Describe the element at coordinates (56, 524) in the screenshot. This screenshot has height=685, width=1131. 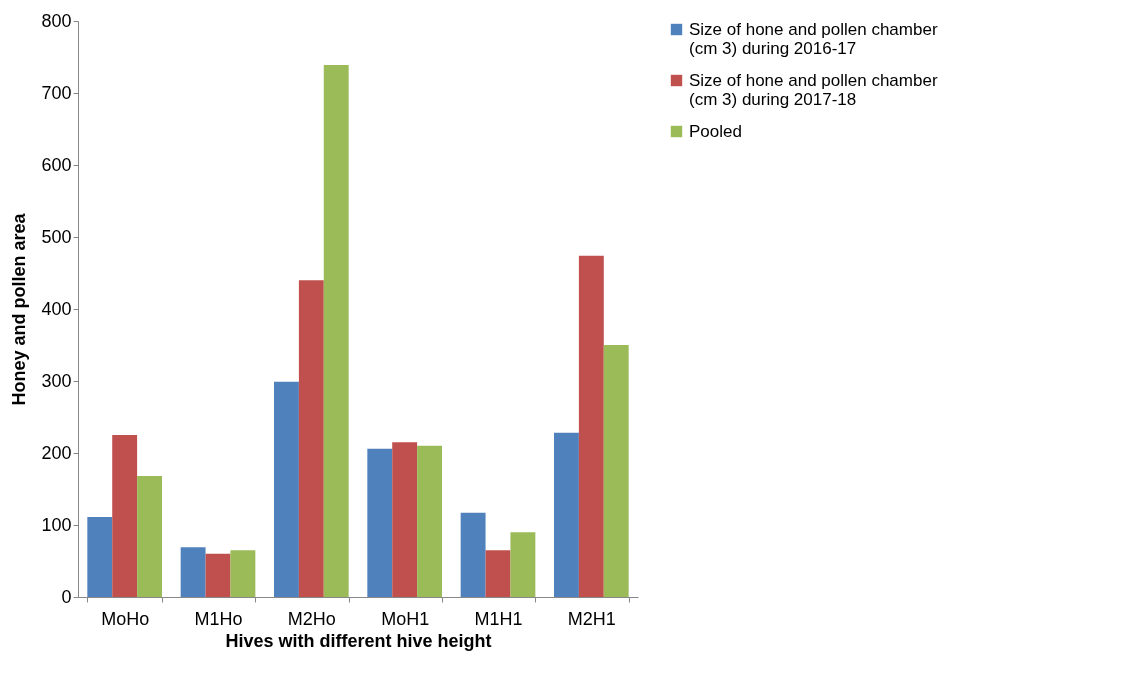
I see `y-tick-label: 100` at that location.